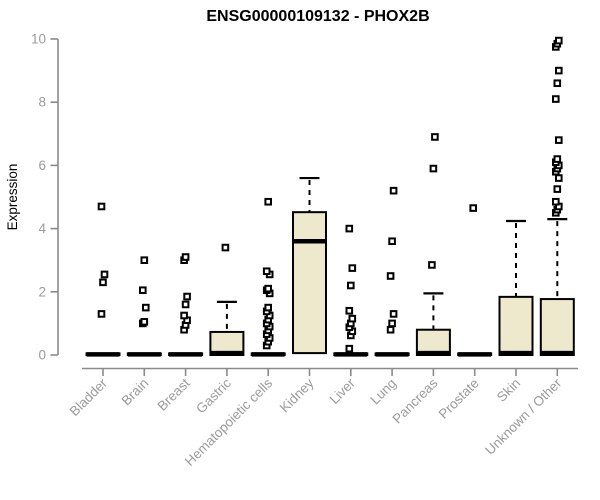  I want to click on boxplot-kidney, so click(309, 265).